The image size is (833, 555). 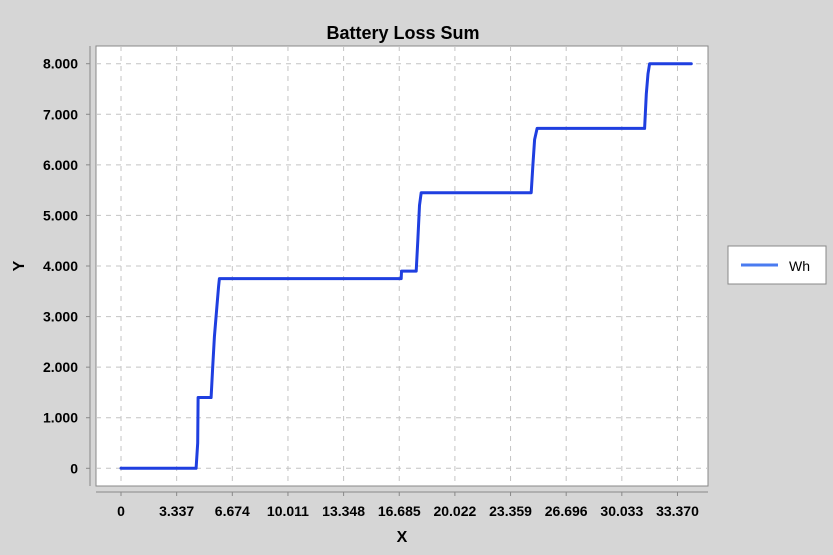 What do you see at coordinates (566, 511) in the screenshot?
I see `x-tick-label: 26.696` at bounding box center [566, 511].